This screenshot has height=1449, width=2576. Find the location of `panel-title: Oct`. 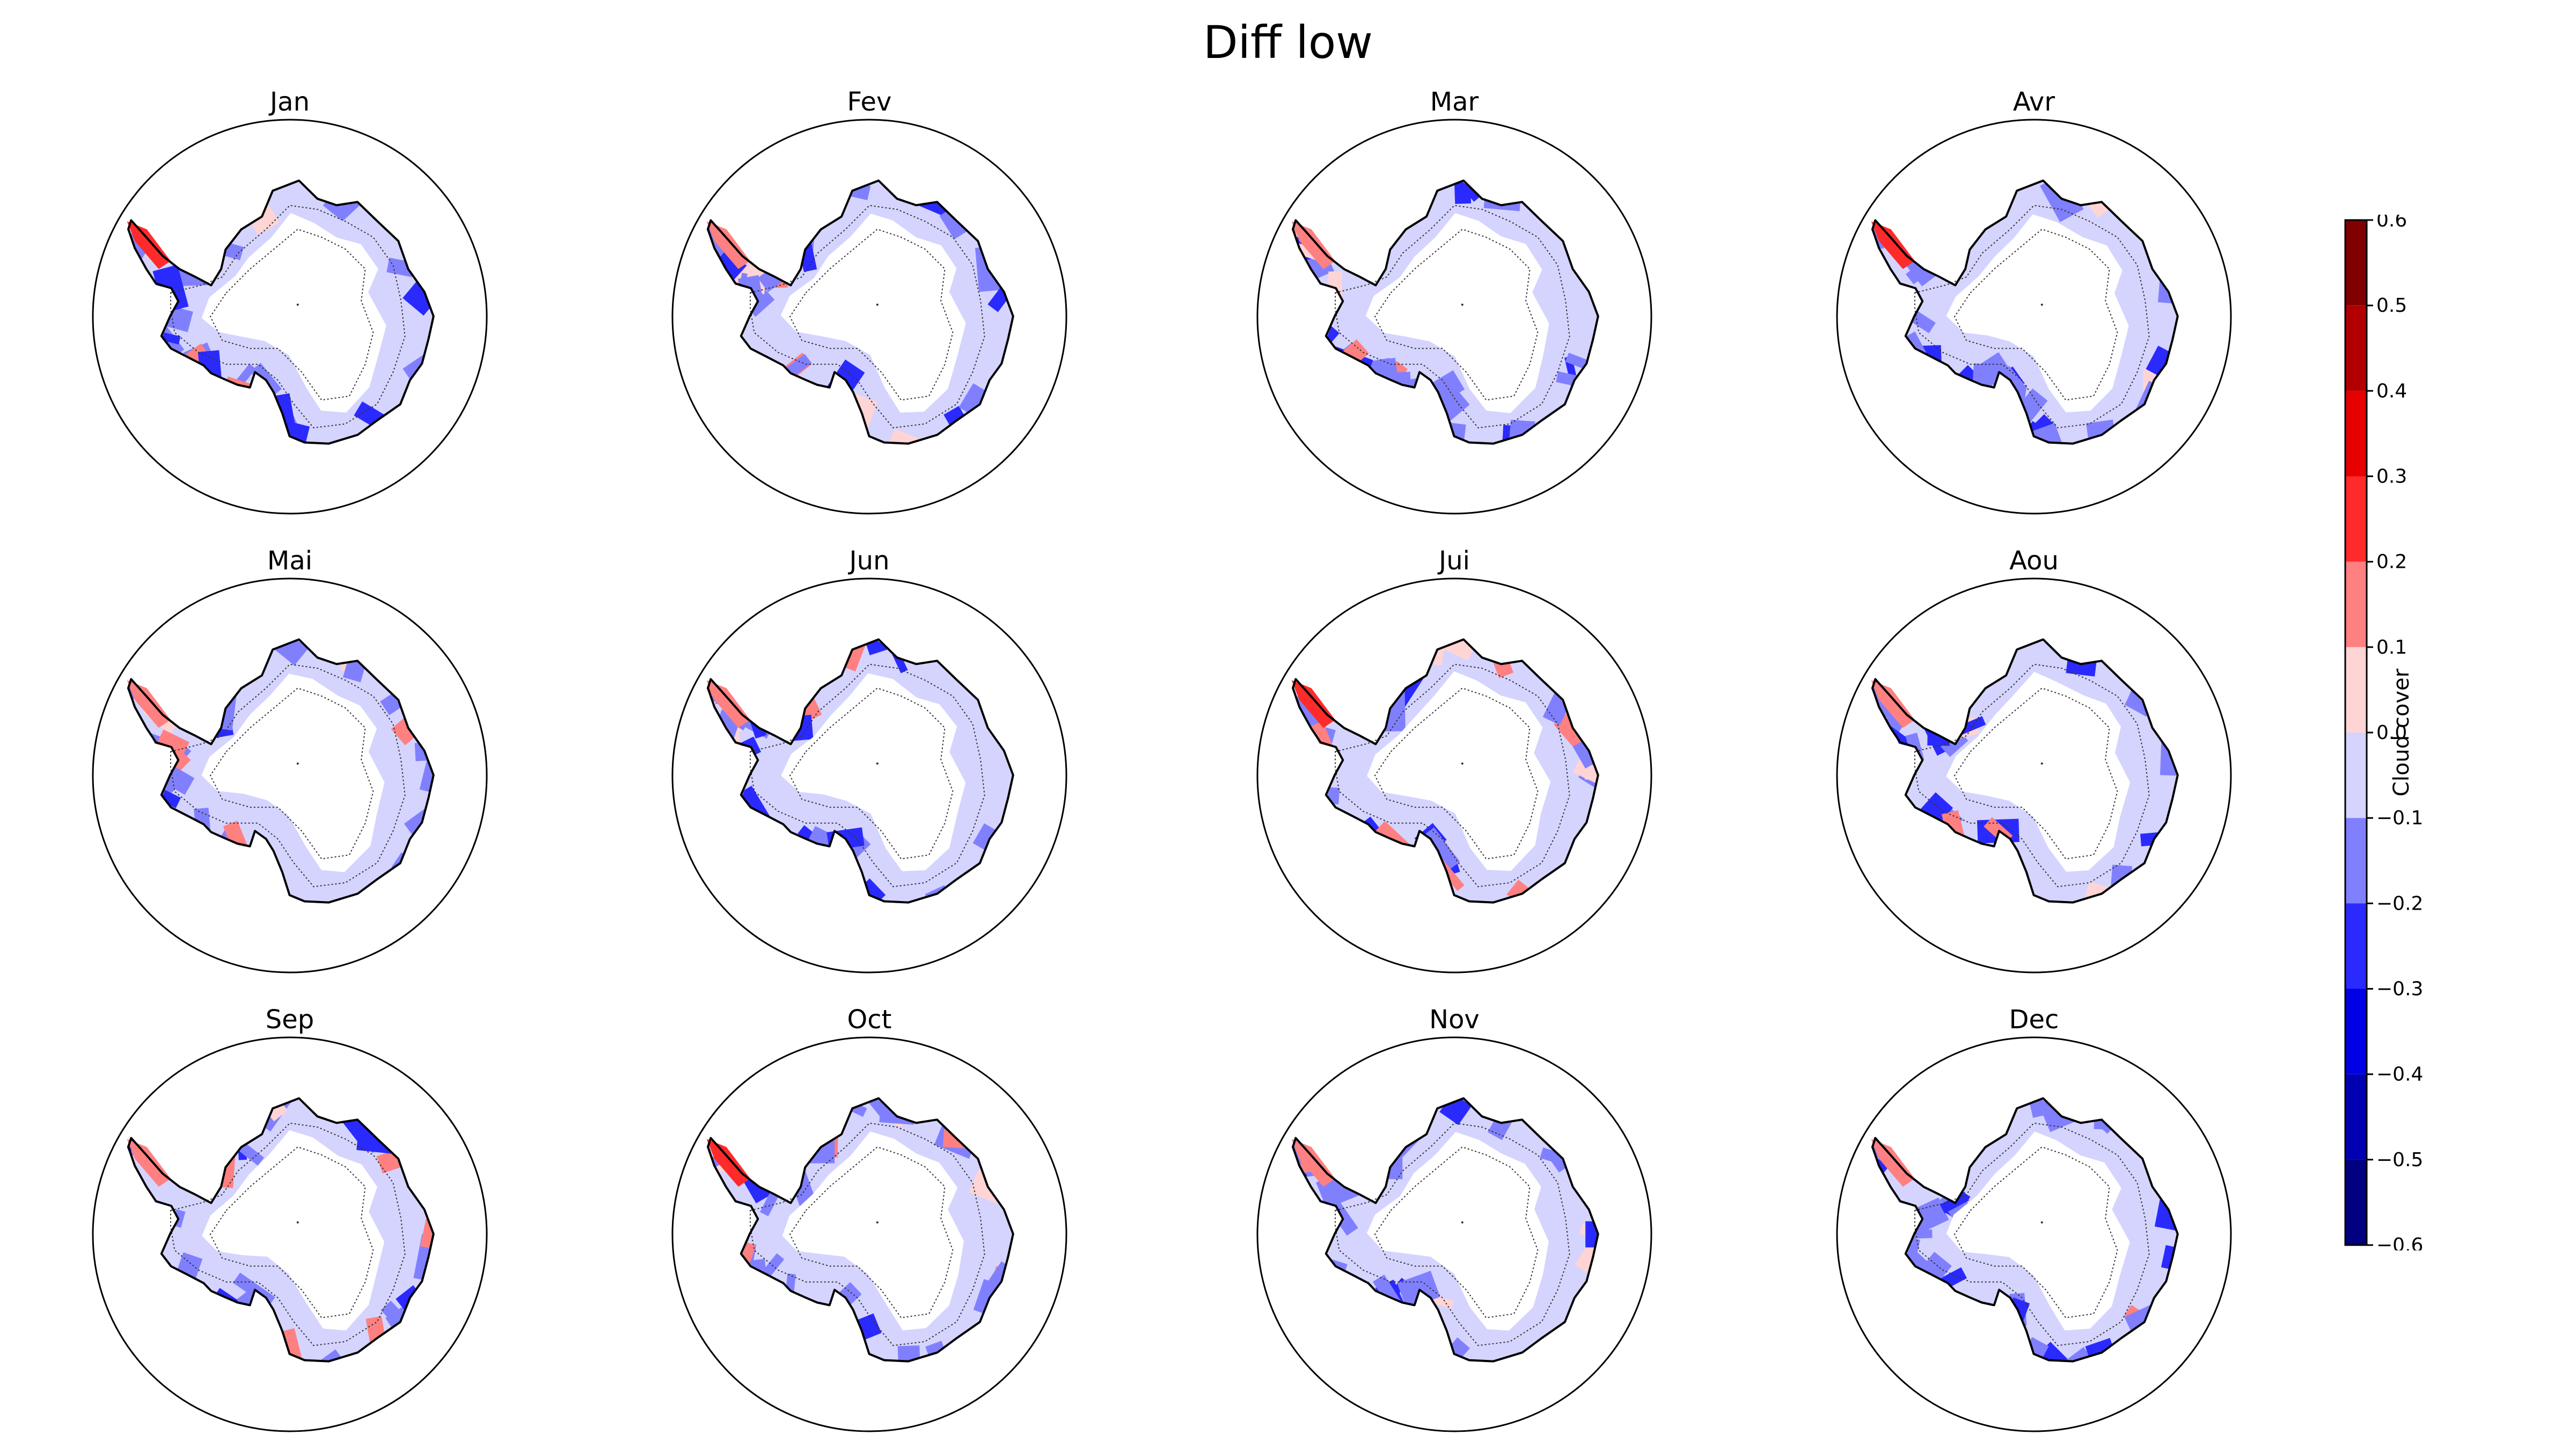

panel-title: Oct is located at coordinates (869, 1020).